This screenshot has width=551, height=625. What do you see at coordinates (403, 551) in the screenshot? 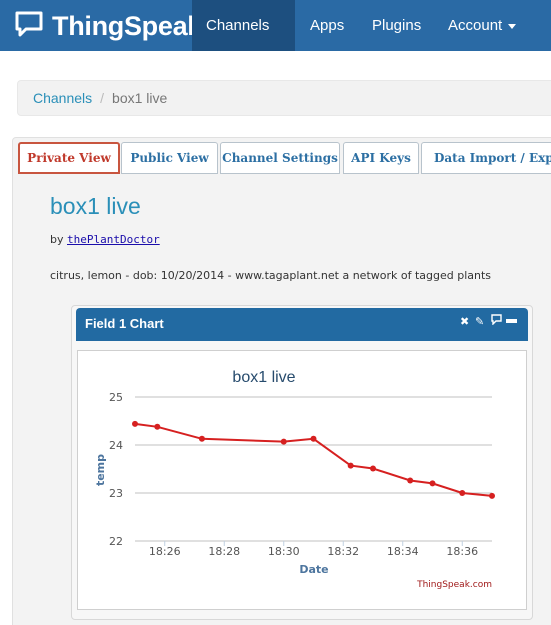
I see `x-tick-label: 18:34` at bounding box center [403, 551].